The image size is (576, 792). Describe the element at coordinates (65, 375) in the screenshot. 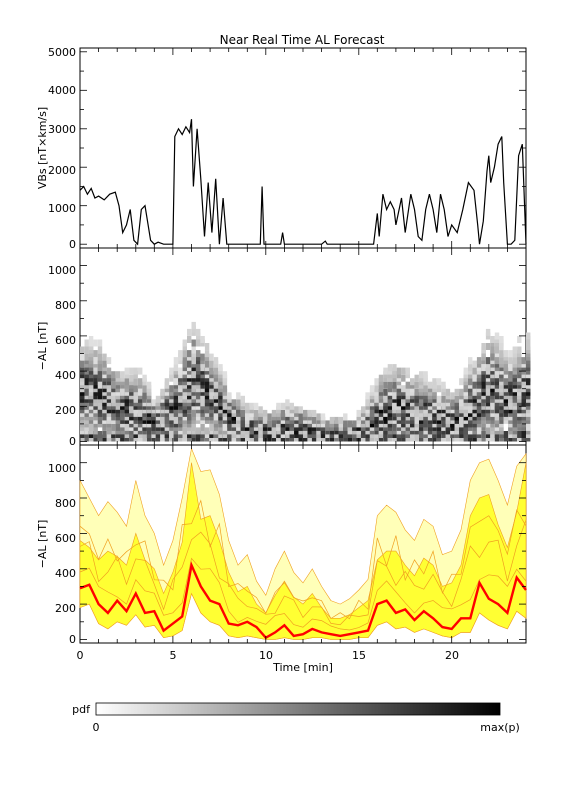

I see `ytick-label: 400` at that location.